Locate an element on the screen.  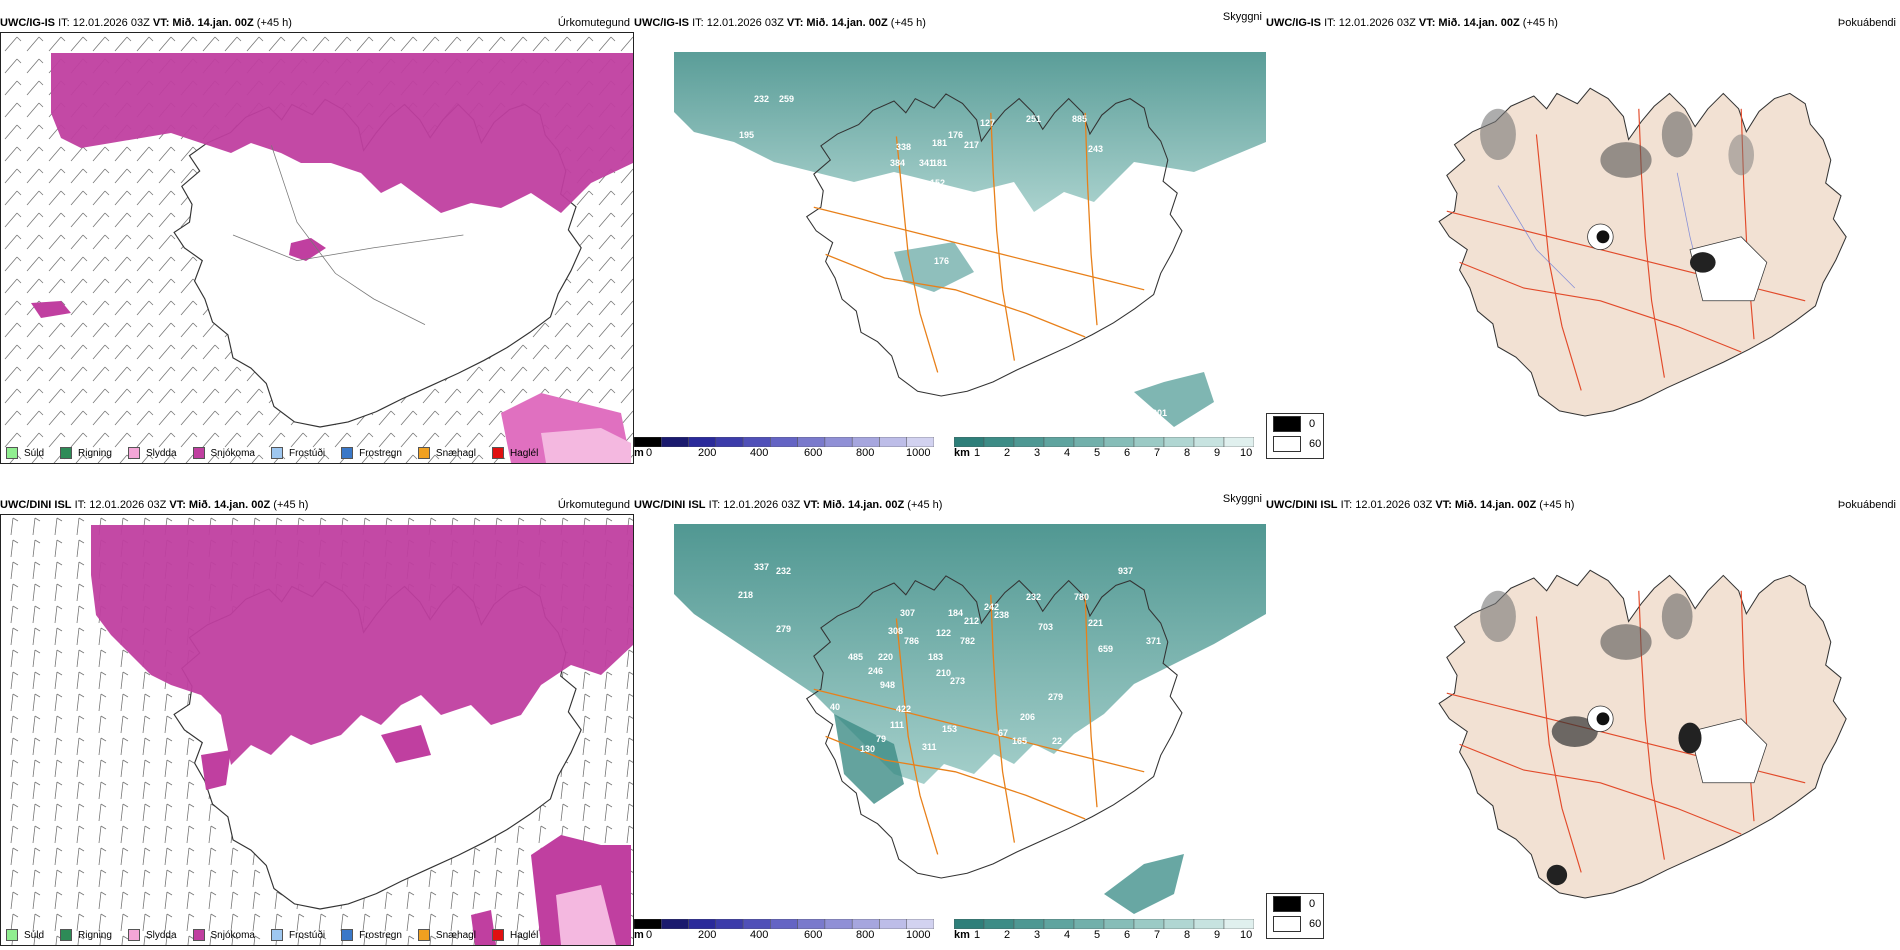
svg-text: 195 is located at coordinates (746, 135).